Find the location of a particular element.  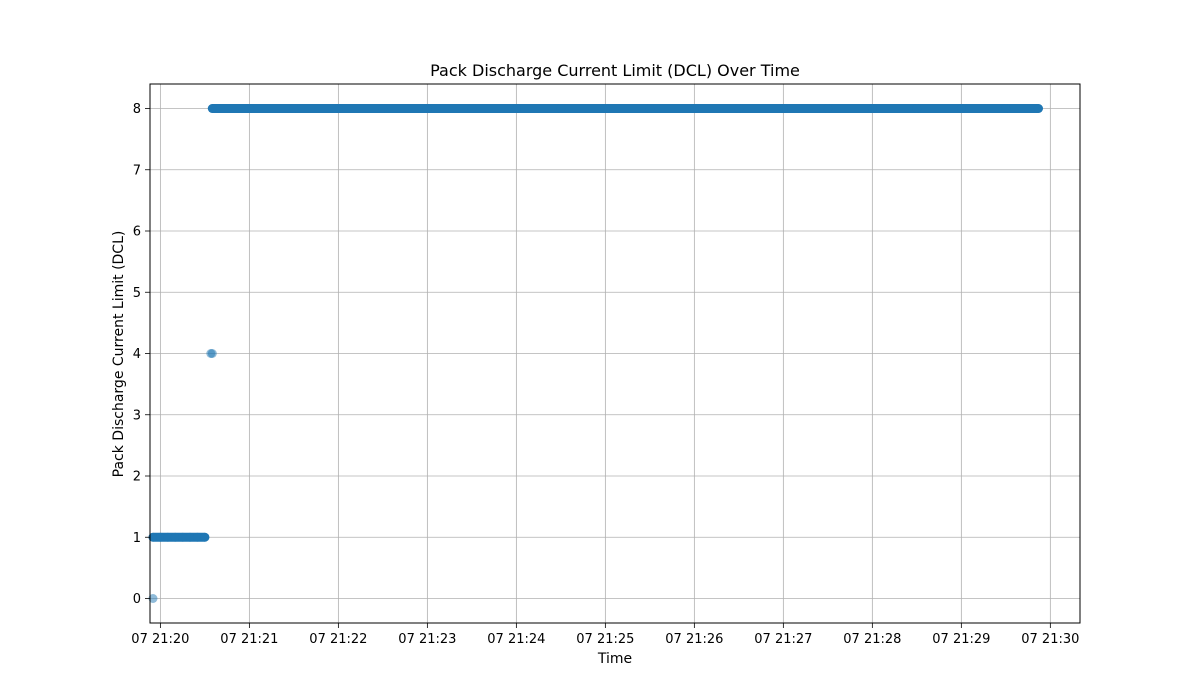

x-tick-label: 07 21:20 is located at coordinates (160, 639).